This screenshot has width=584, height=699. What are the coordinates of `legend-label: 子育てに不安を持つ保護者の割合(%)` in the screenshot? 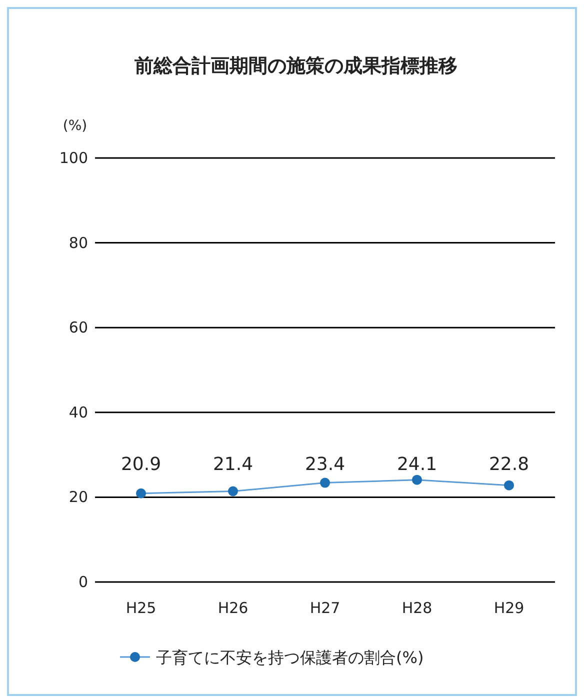 It's located at (290, 657).